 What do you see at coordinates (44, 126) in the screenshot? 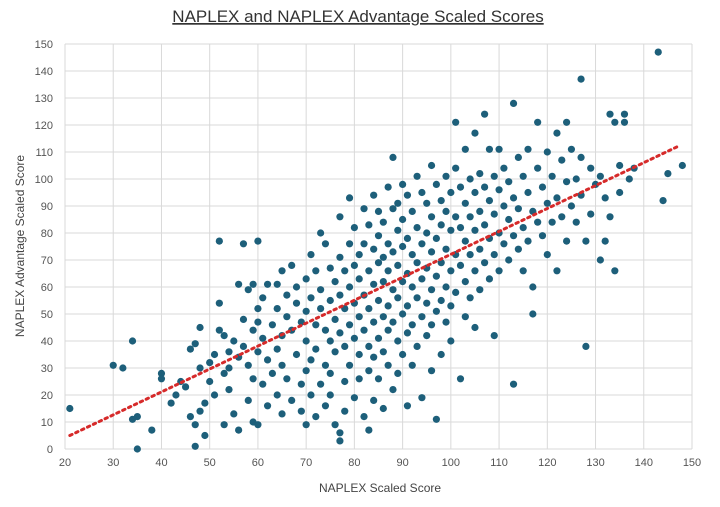
I see `y-tick-label: 120` at bounding box center [44, 126].